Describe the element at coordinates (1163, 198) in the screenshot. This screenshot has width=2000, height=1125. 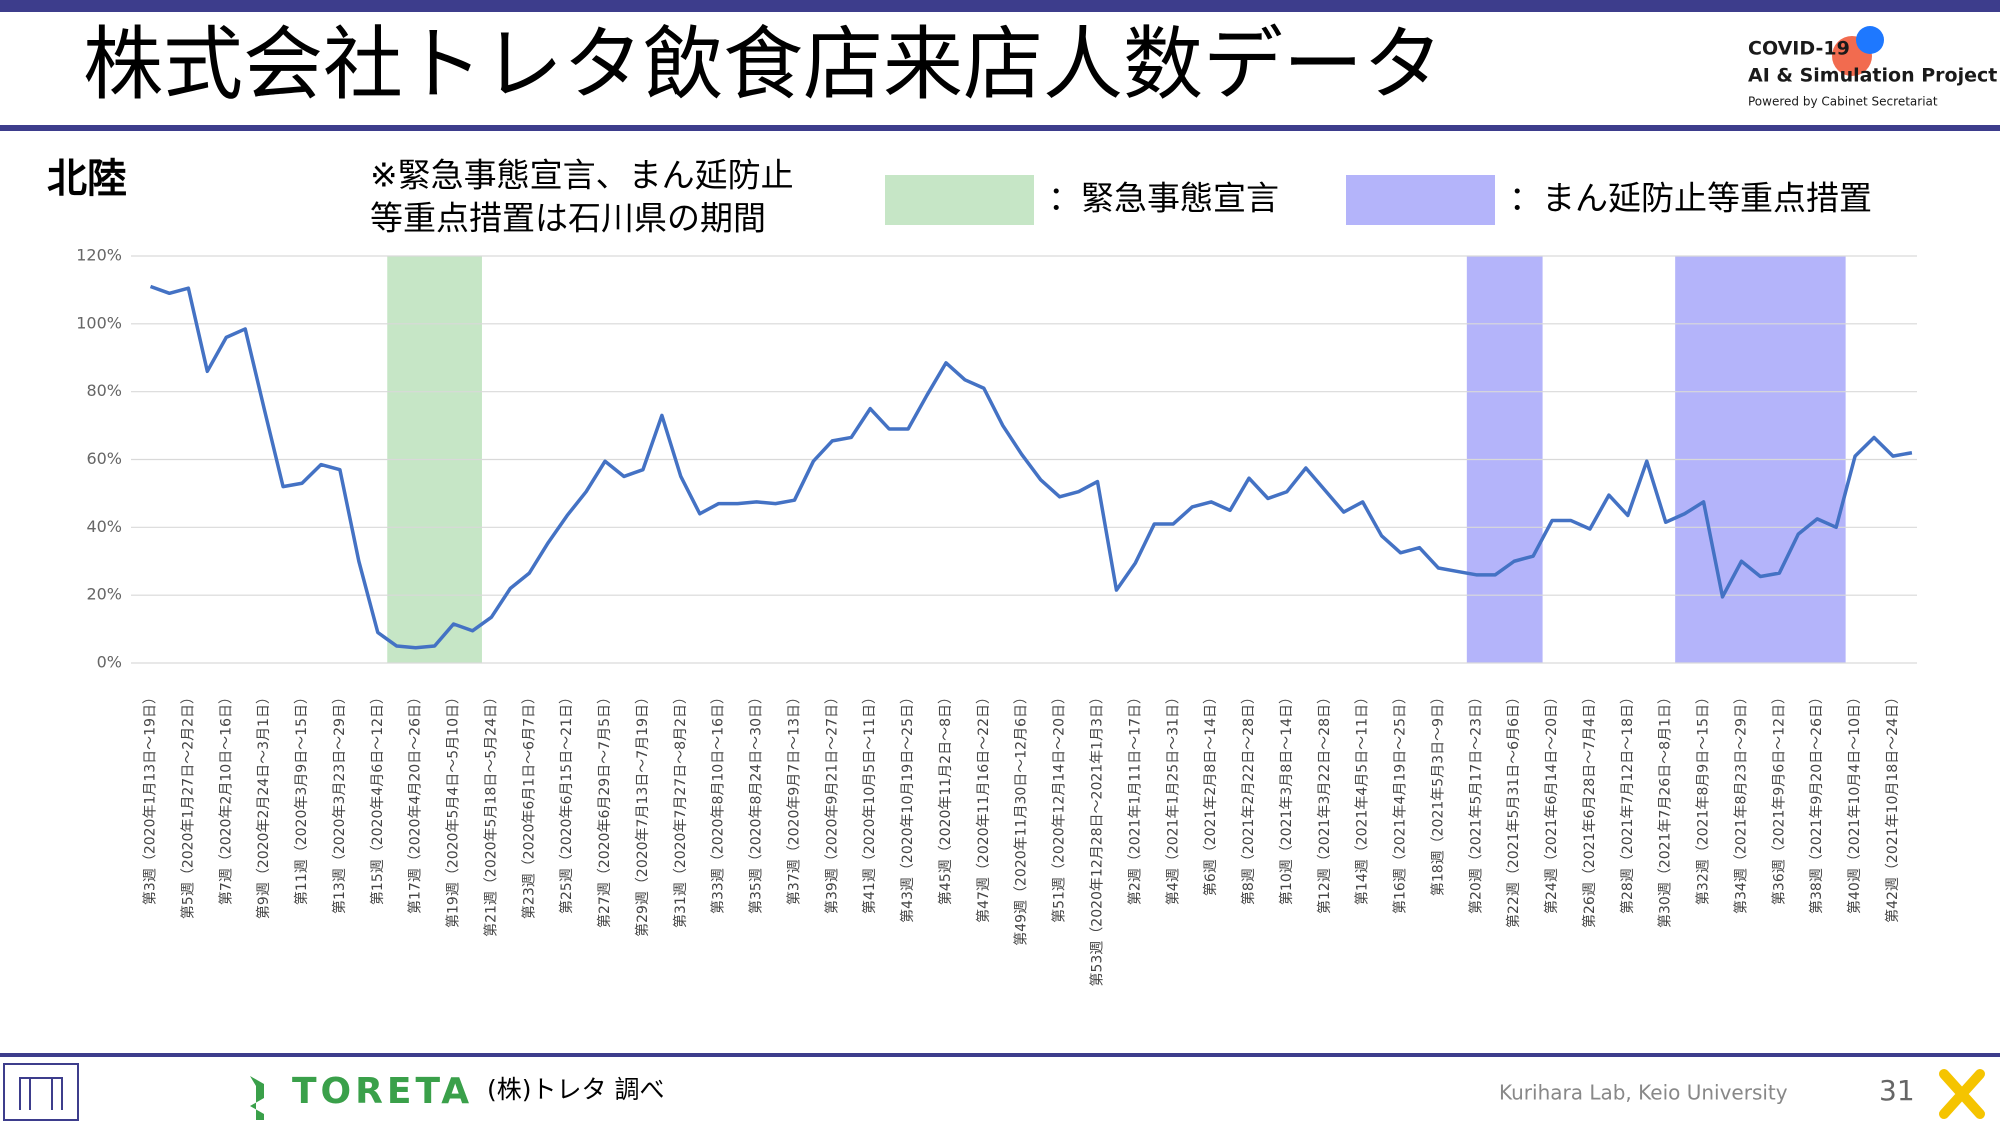
I see `legend-label: ：緊急事態宣言` at that location.